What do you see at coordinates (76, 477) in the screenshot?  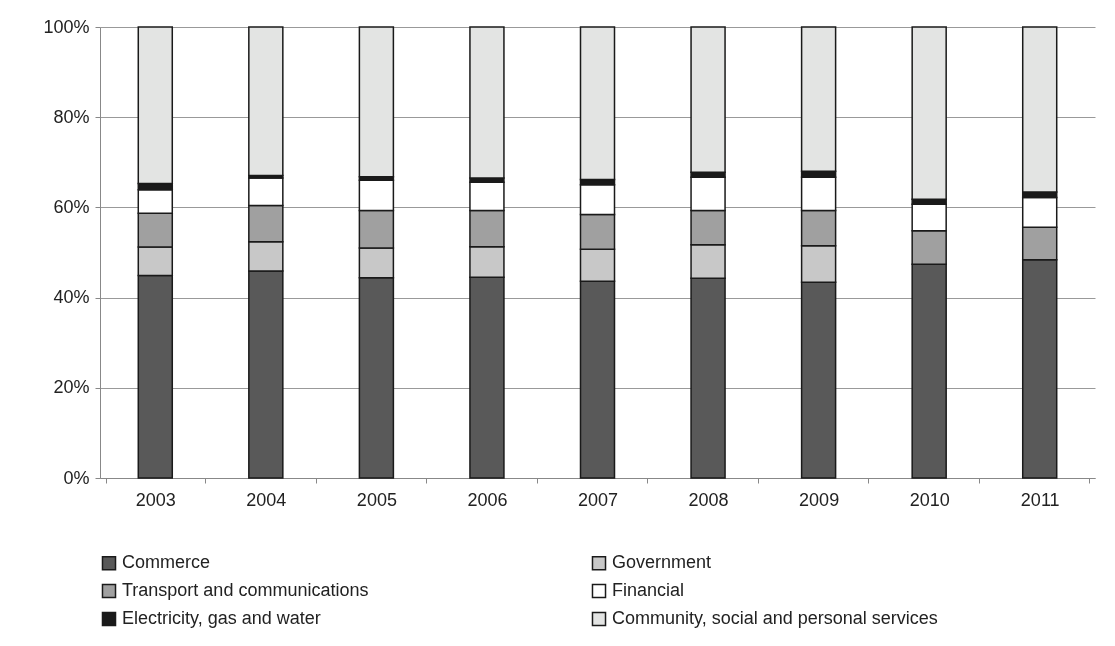 I see `y-tick-label: 0%` at bounding box center [76, 477].